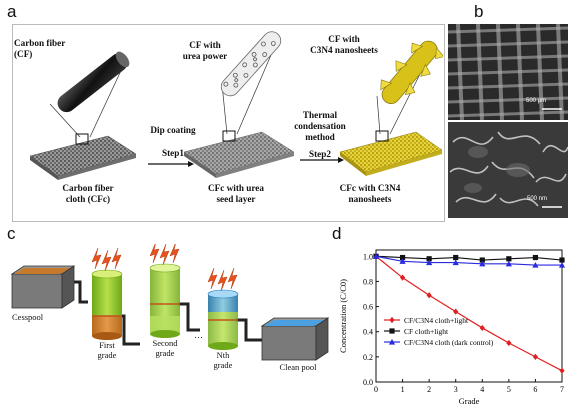  Describe the element at coordinates (88, 193) in the screenshot. I see `cfc-label: Carbon fiber cloth (CFc)` at that location.